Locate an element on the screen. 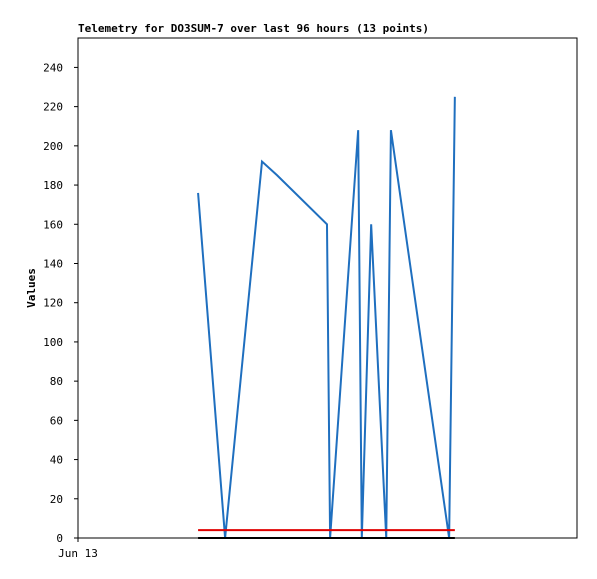 This screenshot has height=579, width=597. y-tick-label: 80 is located at coordinates (56, 381).